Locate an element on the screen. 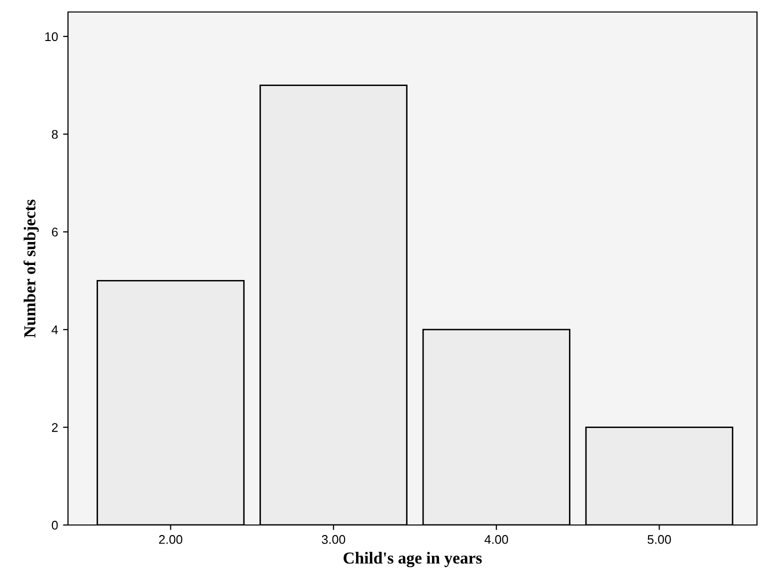  x-tick-label: 3.00 is located at coordinates (334, 539).